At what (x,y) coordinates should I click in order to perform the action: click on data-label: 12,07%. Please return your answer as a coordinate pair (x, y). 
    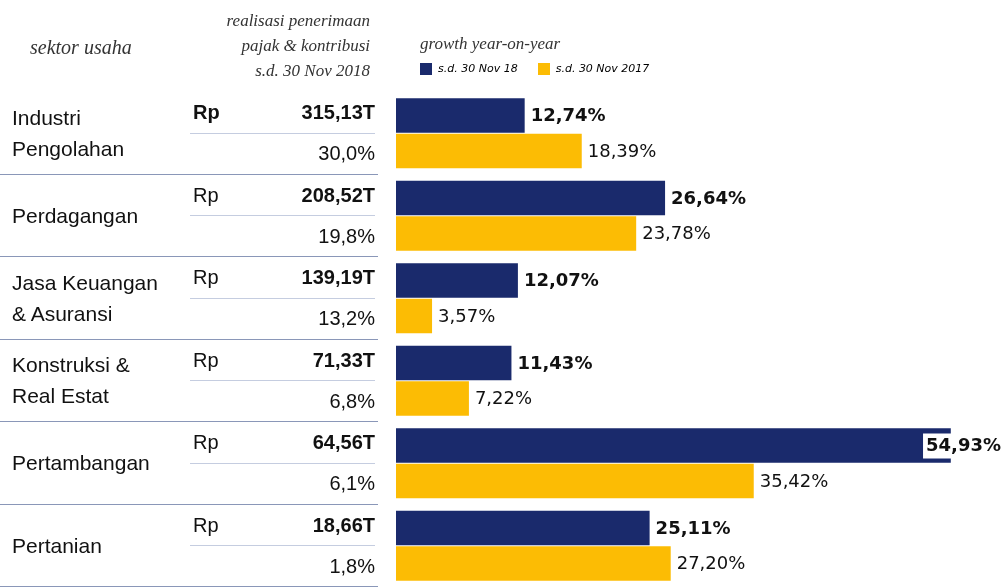
    Looking at the image, I should click on (561, 280).